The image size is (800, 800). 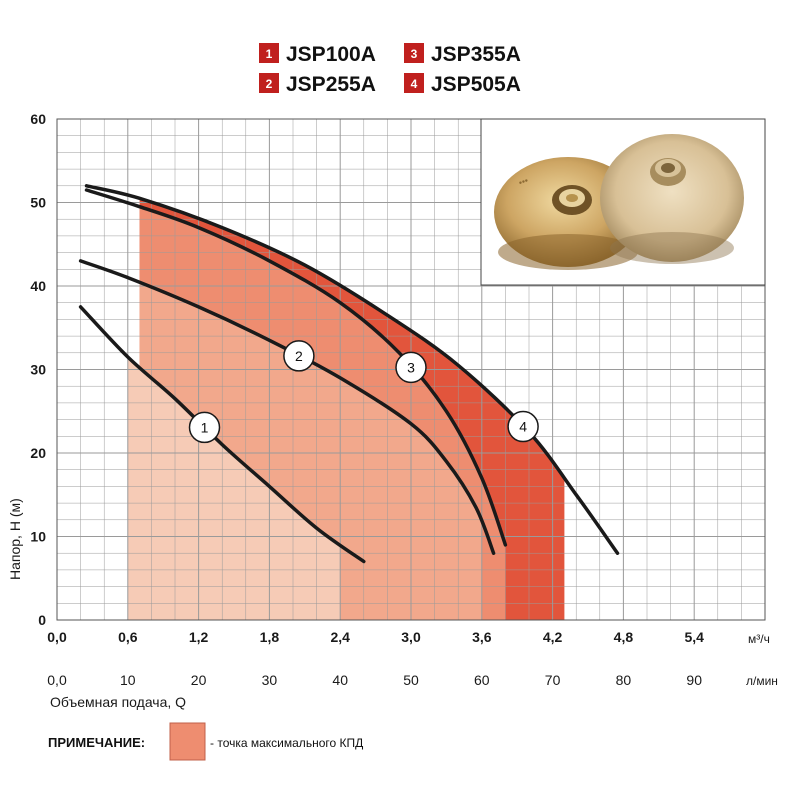 I want to click on x2-tick-label: 60, so click(x=482, y=680).